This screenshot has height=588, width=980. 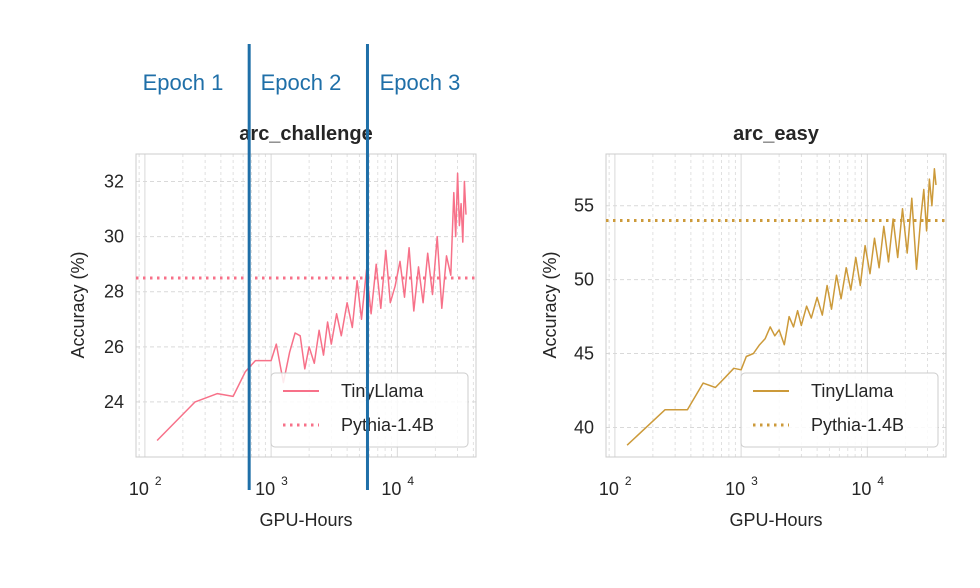 I want to click on epoch-1-label: Epoch 1, so click(x=183, y=82).